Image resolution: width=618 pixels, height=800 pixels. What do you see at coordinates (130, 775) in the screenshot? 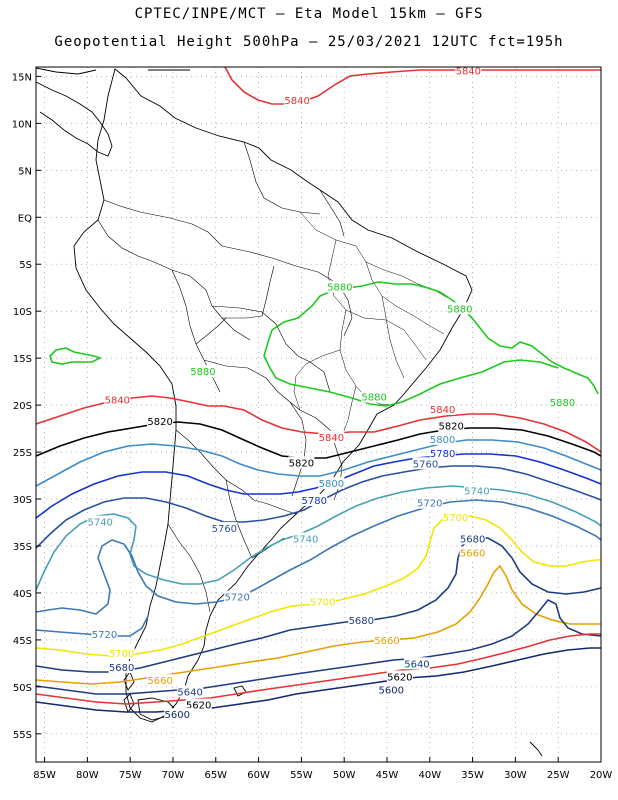
I see `lon-tick-label: 75W` at bounding box center [130, 775].